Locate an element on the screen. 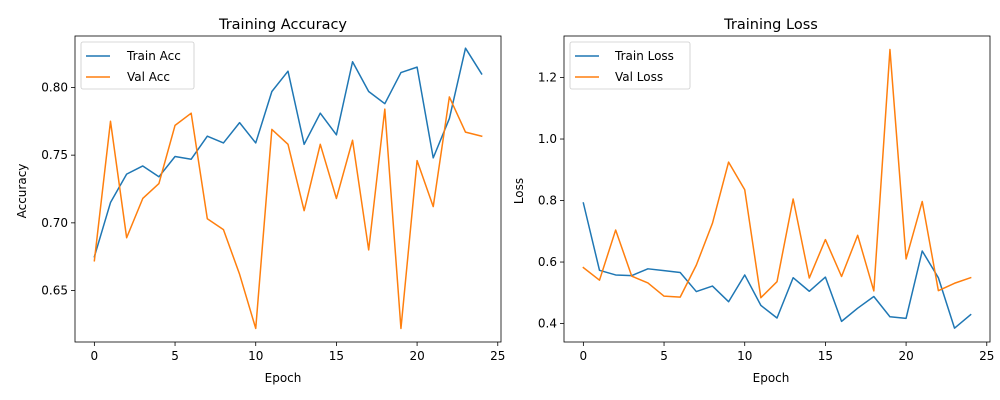  legend: Train Loss Val Loss is located at coordinates (630, 65).